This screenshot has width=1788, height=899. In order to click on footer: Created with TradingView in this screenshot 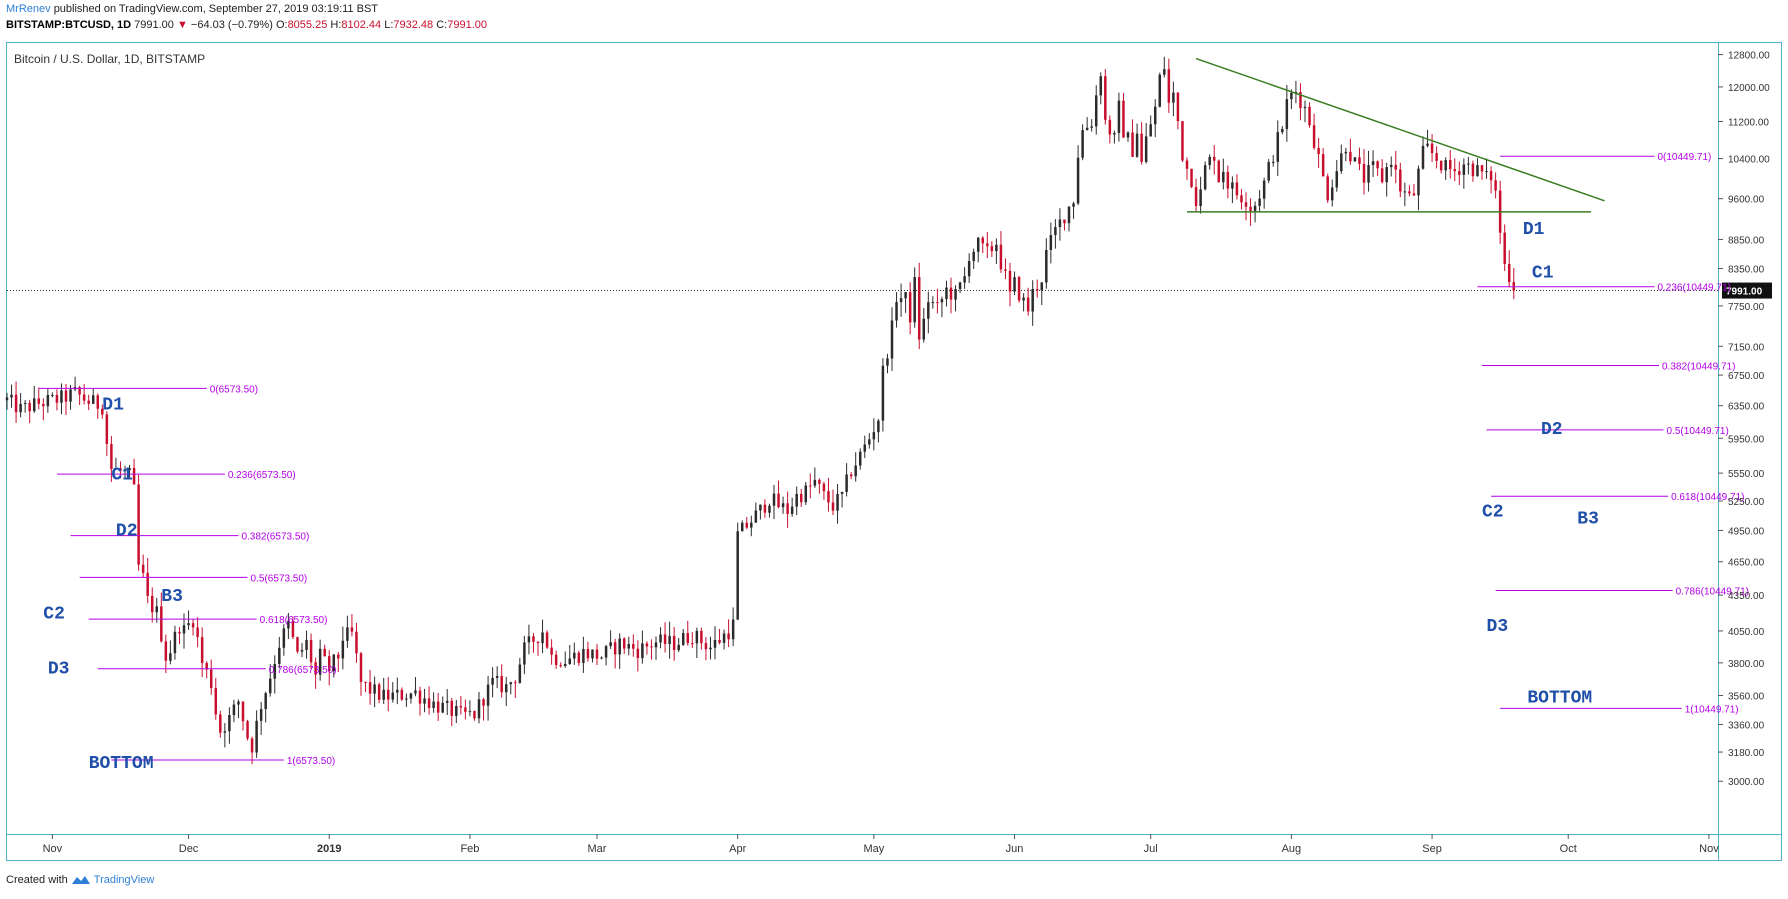, I will do `click(80, 880)`.